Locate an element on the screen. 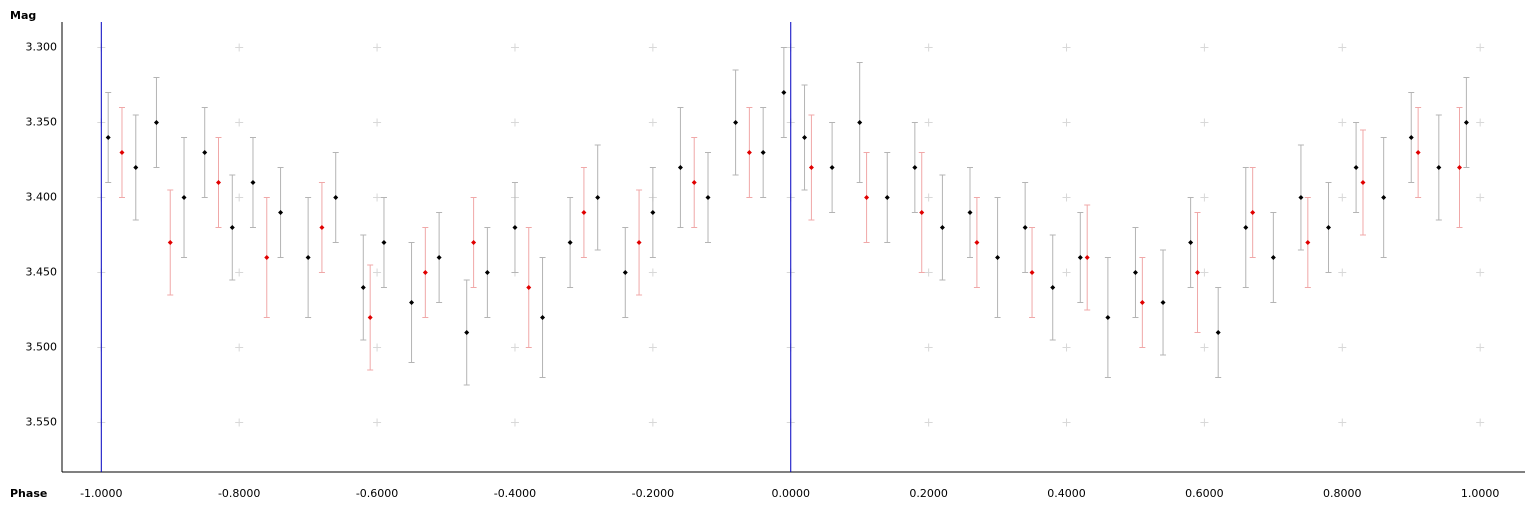  x-tick-label: -0.4000 is located at coordinates (515, 493).